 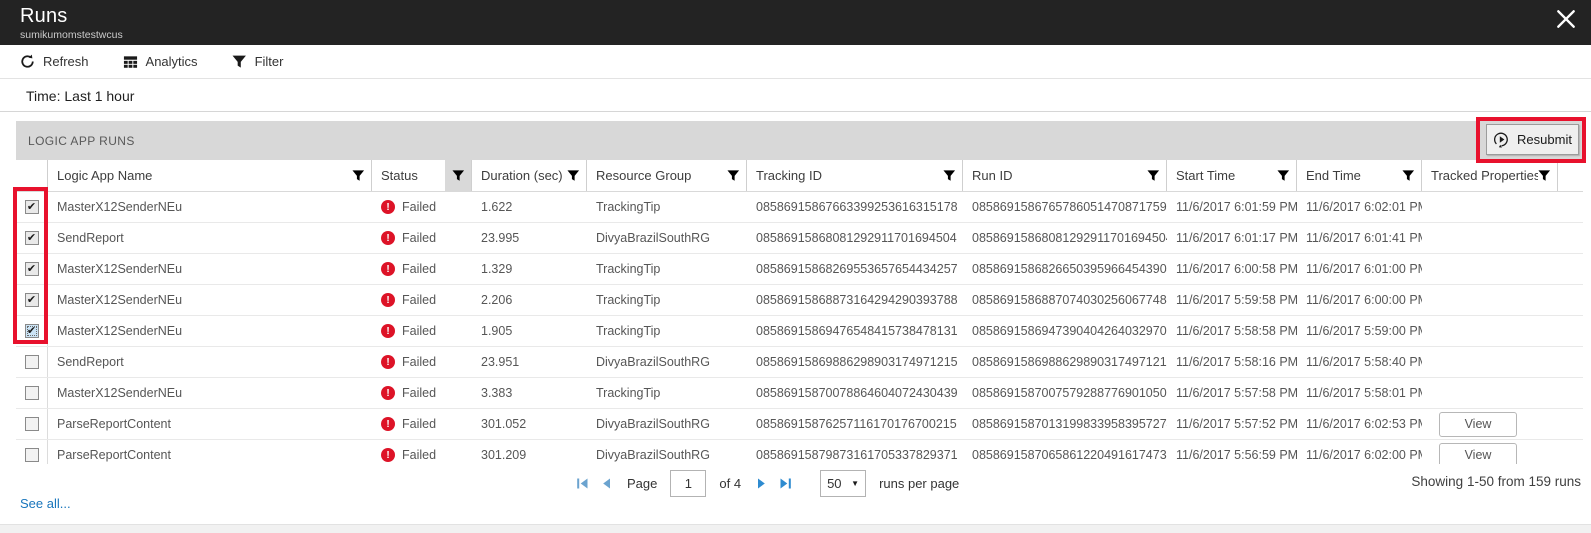 What do you see at coordinates (856, 424) in the screenshot?
I see `tracking-id-cell: 08586915876257116170176700215` at bounding box center [856, 424].